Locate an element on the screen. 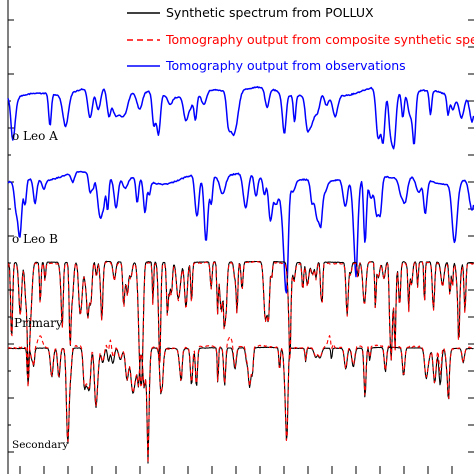  panel-label-oleo-a: o Leo A is located at coordinates (35, 136).